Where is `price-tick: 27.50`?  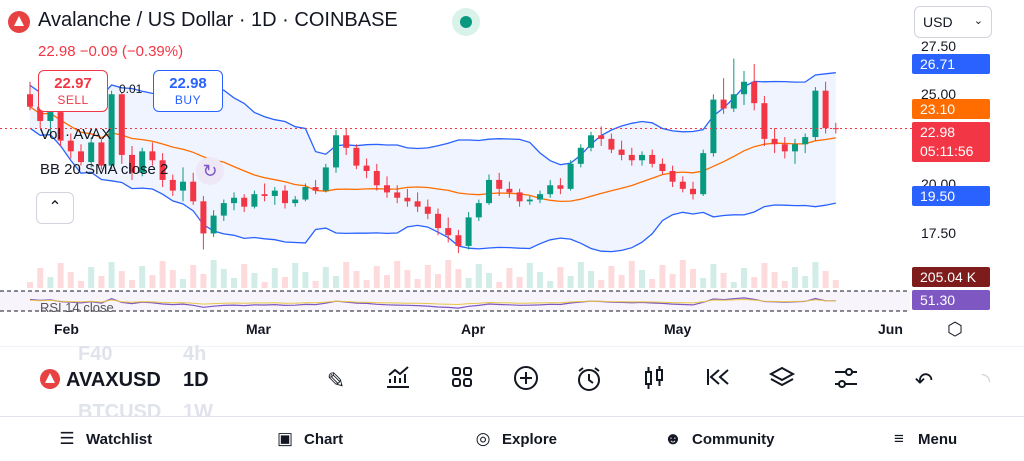 price-tick: 27.50 is located at coordinates (939, 46).